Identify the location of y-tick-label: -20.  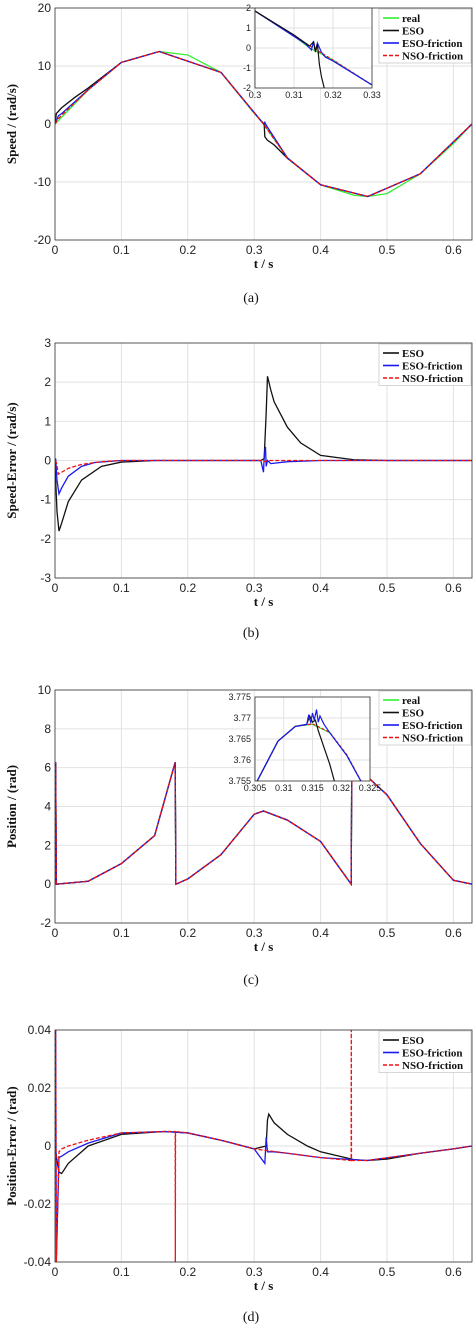
(43, 240).